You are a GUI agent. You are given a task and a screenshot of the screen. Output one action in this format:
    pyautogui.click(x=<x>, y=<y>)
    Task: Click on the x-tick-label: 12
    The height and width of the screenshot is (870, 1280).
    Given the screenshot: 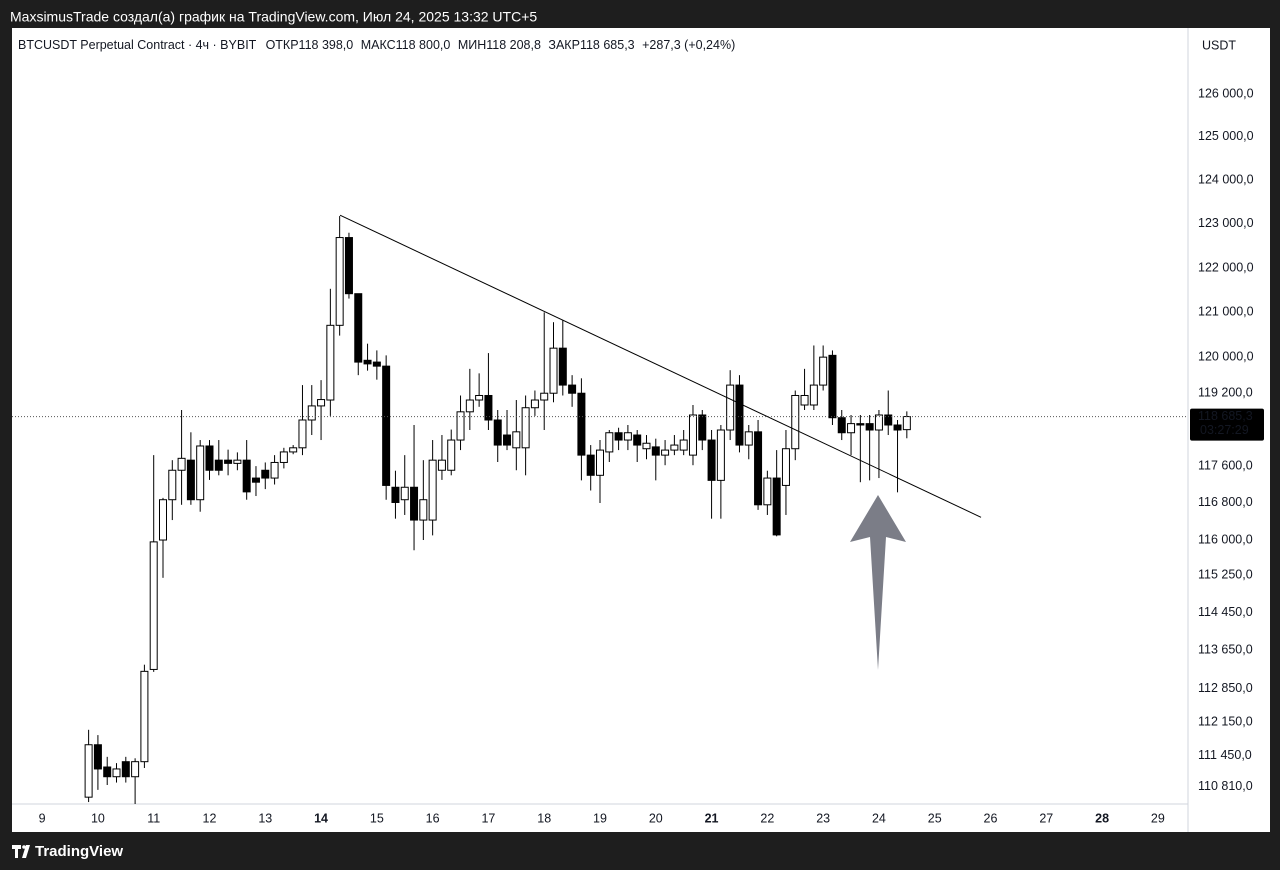 What is the action you would take?
    pyautogui.click(x=210, y=818)
    